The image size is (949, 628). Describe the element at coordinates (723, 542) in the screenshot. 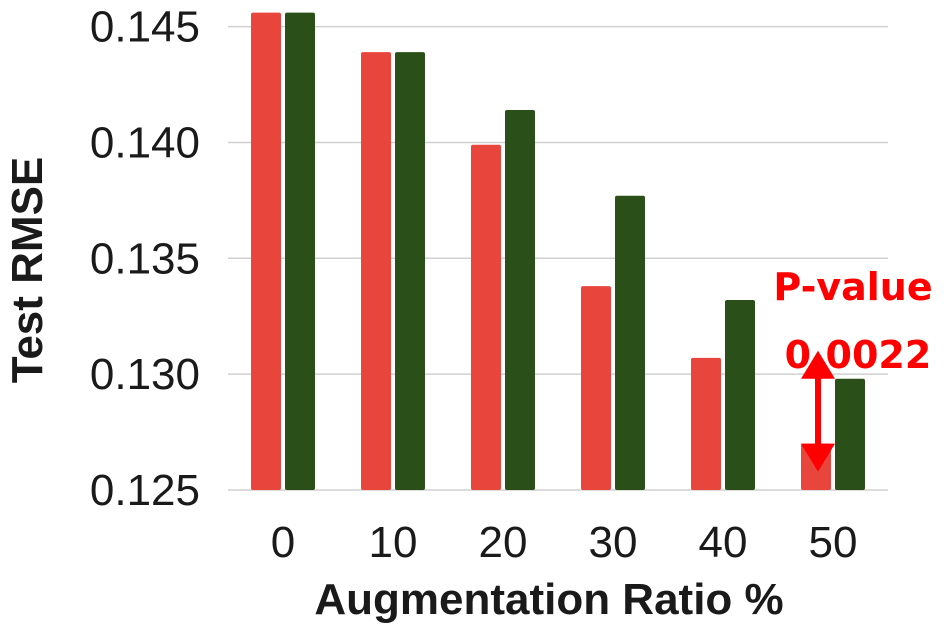

I see `x-tick-label: 40` at that location.